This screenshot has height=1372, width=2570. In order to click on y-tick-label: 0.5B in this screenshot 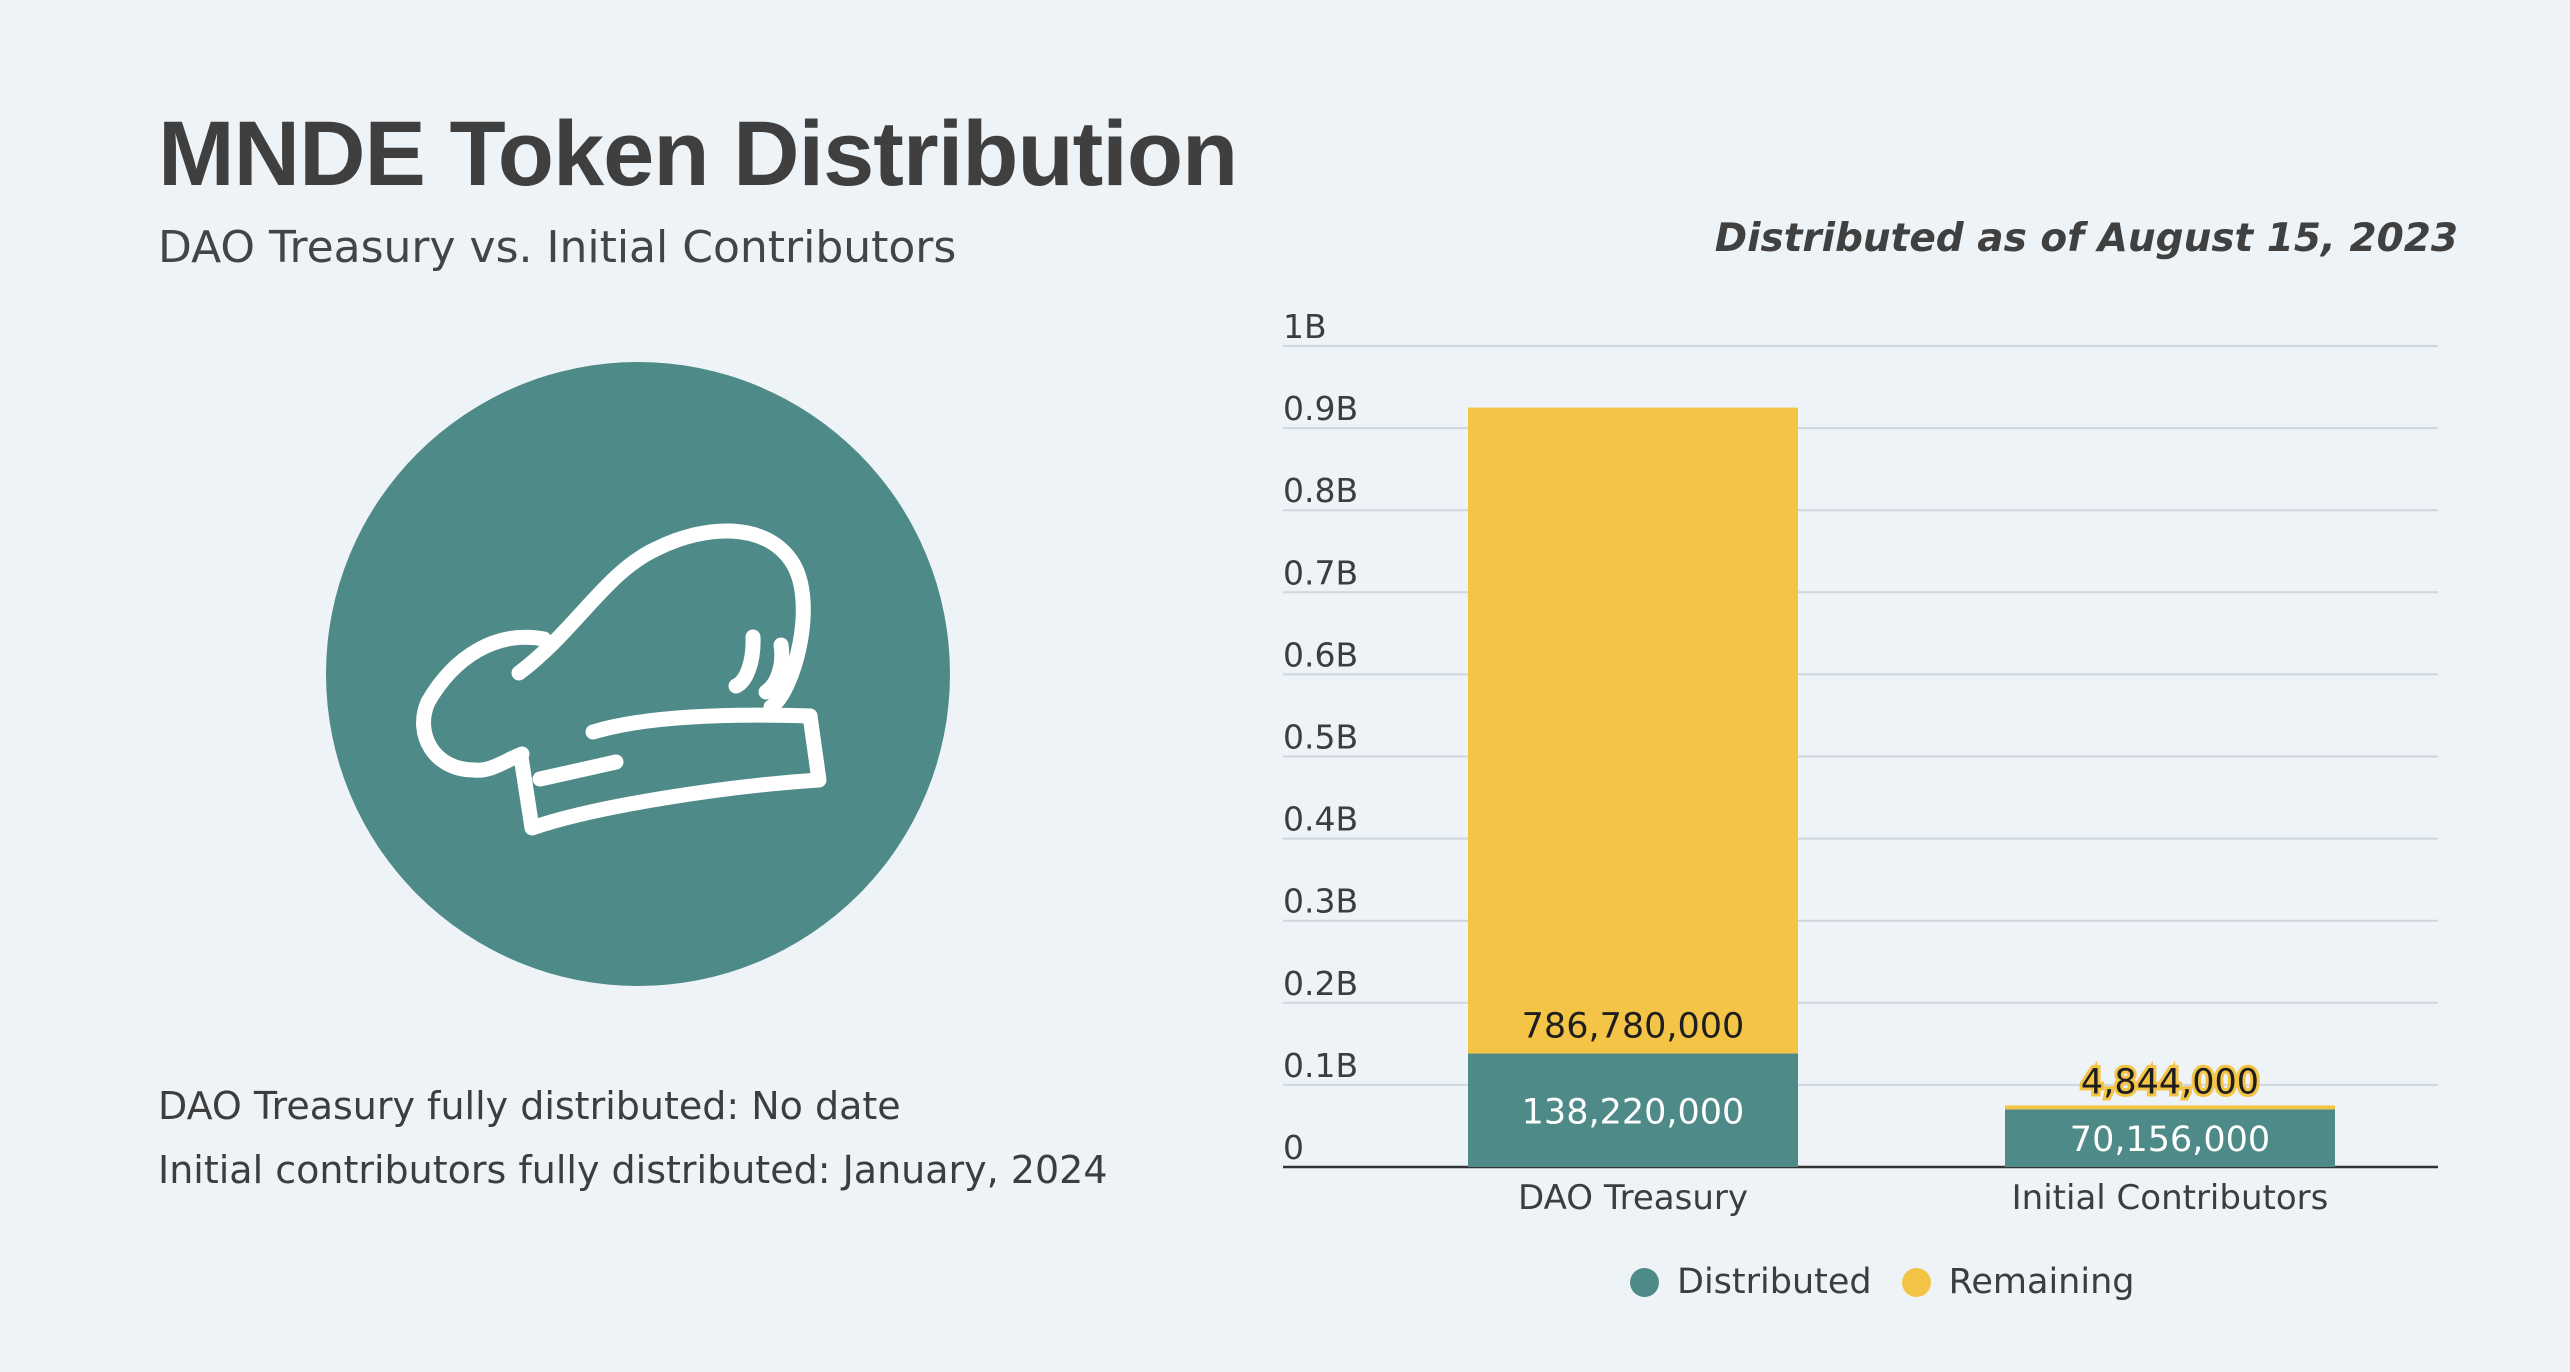, I will do `click(1320, 737)`.